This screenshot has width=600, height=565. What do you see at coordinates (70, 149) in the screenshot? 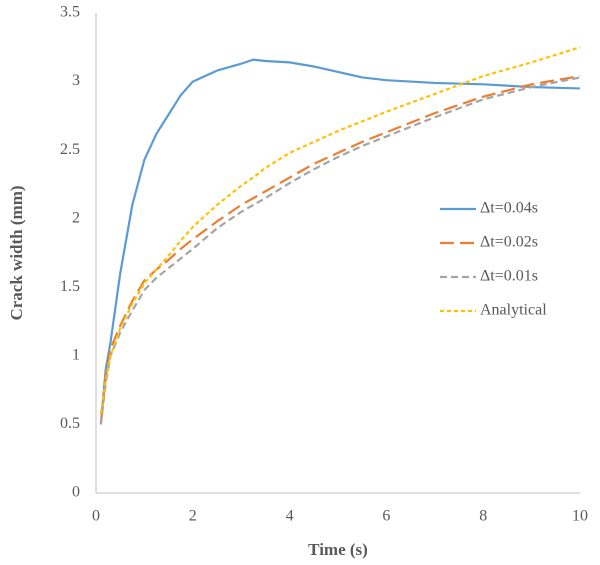
I see `y-tick-label: 2.5` at bounding box center [70, 149].